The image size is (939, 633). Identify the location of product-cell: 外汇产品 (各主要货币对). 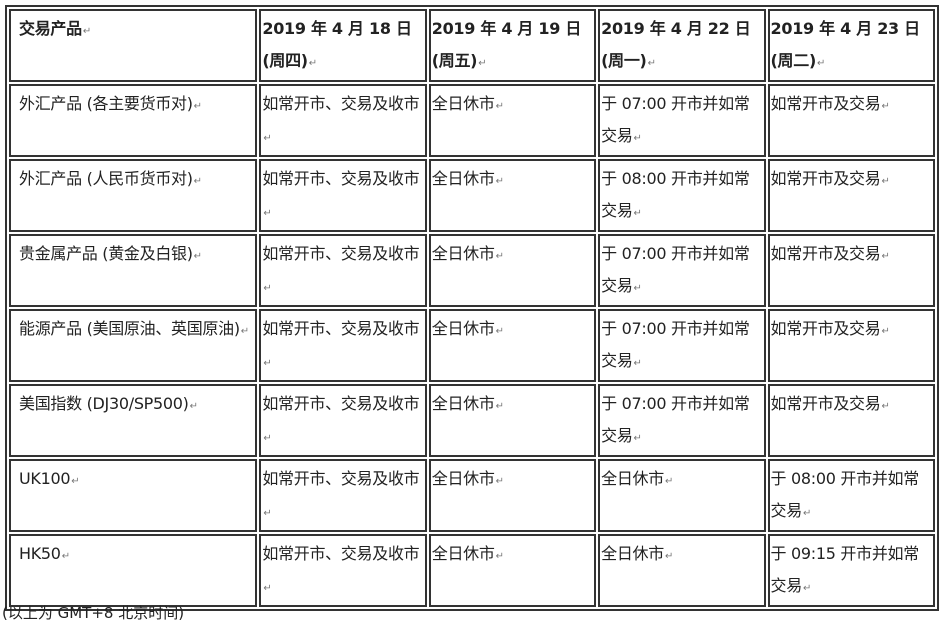
(133, 120).